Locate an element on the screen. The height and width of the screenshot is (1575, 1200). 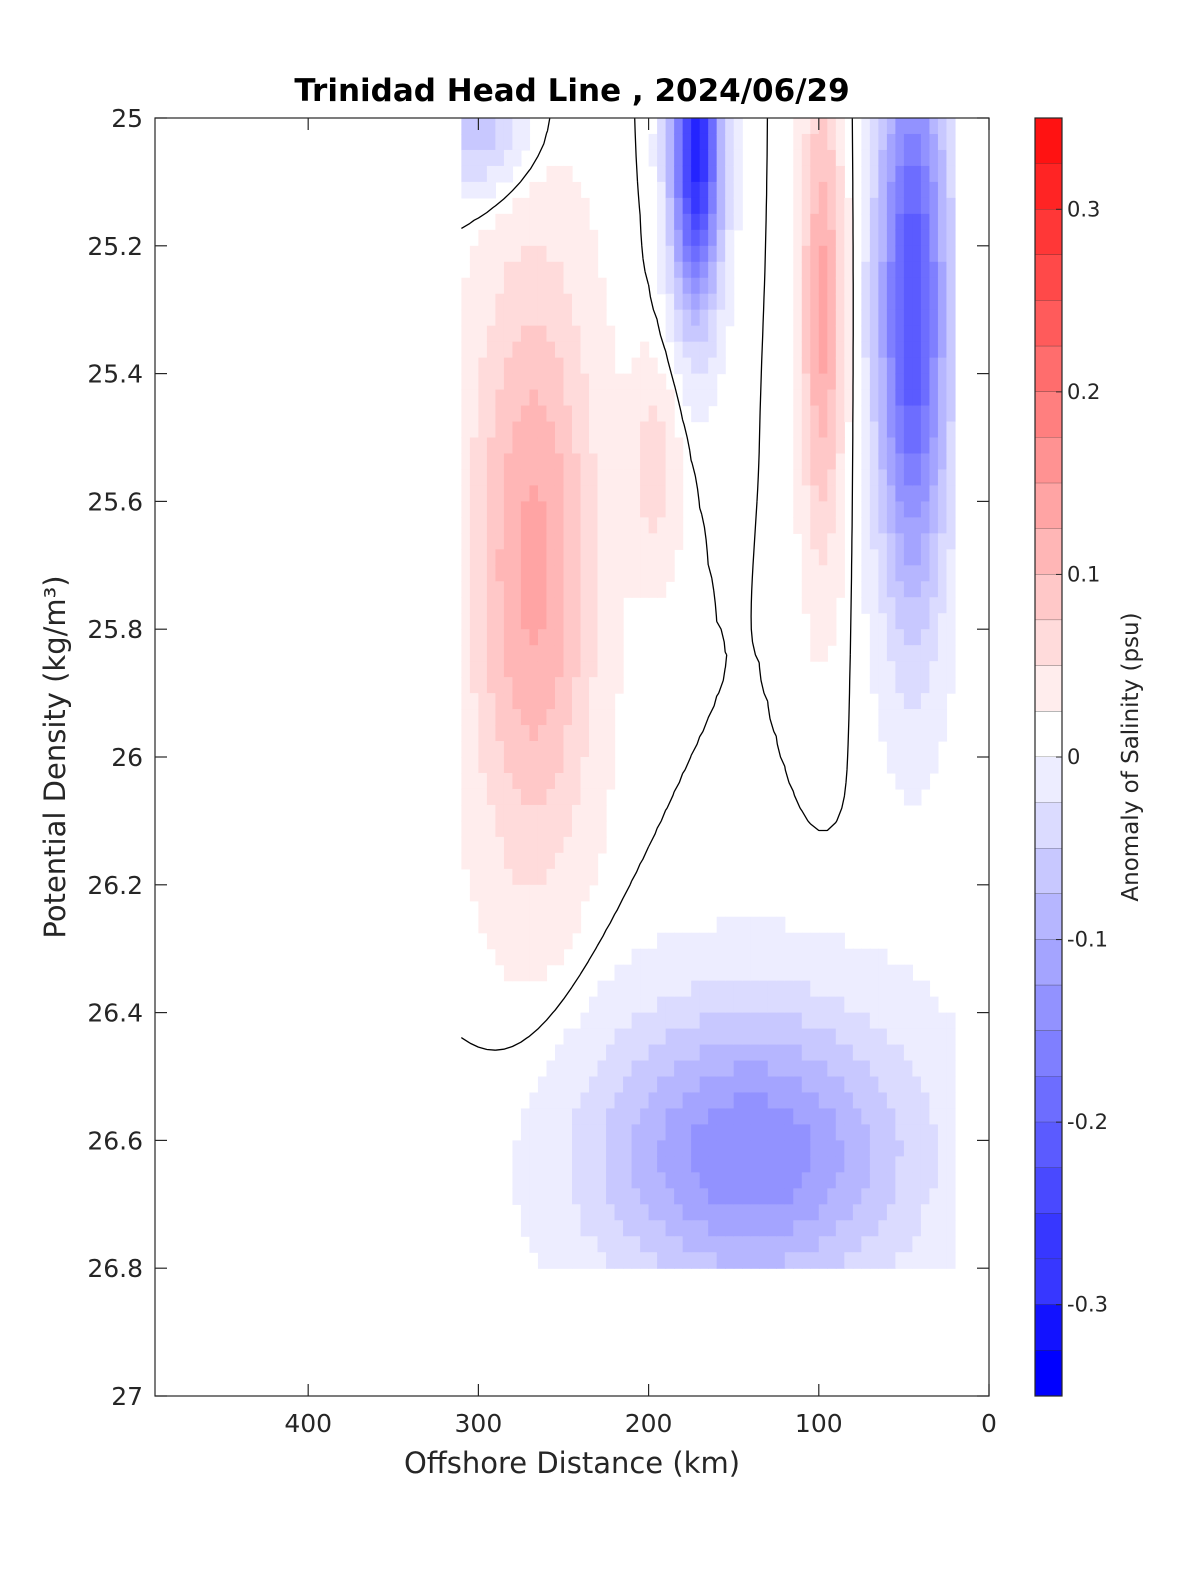
colorbar-label: Anomaly of Salinity (psu) is located at coordinates (1131, 756).